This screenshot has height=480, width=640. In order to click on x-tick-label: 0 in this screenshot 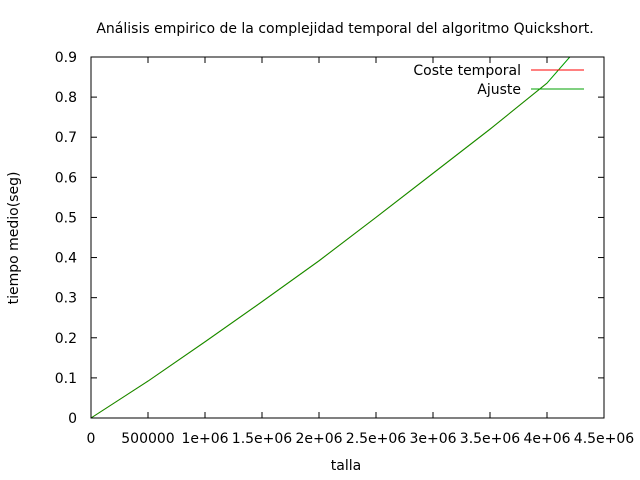, I will do `click(91, 439)`.